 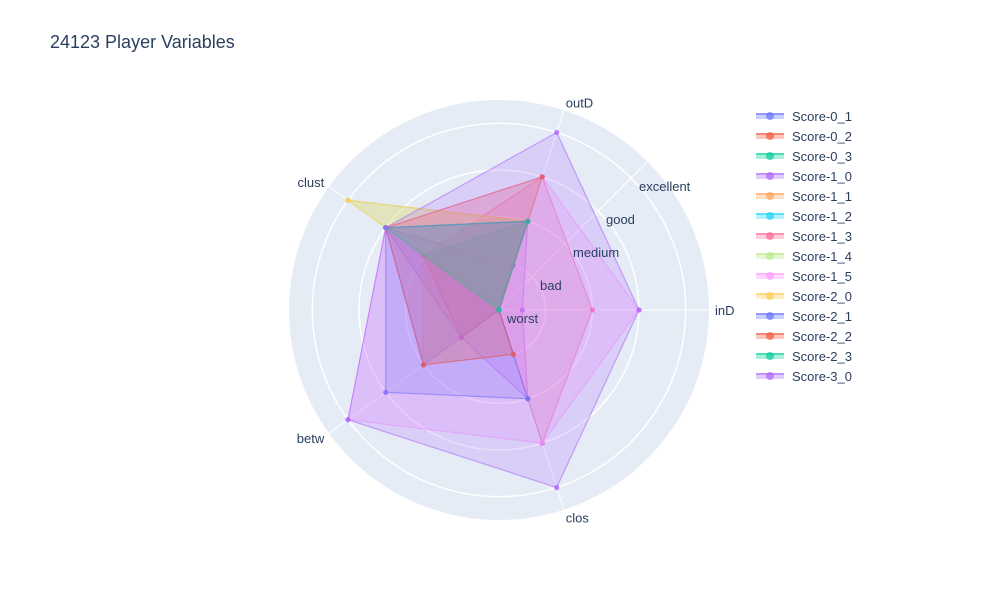 I want to click on radial-tick-label: good, so click(x=620, y=219).